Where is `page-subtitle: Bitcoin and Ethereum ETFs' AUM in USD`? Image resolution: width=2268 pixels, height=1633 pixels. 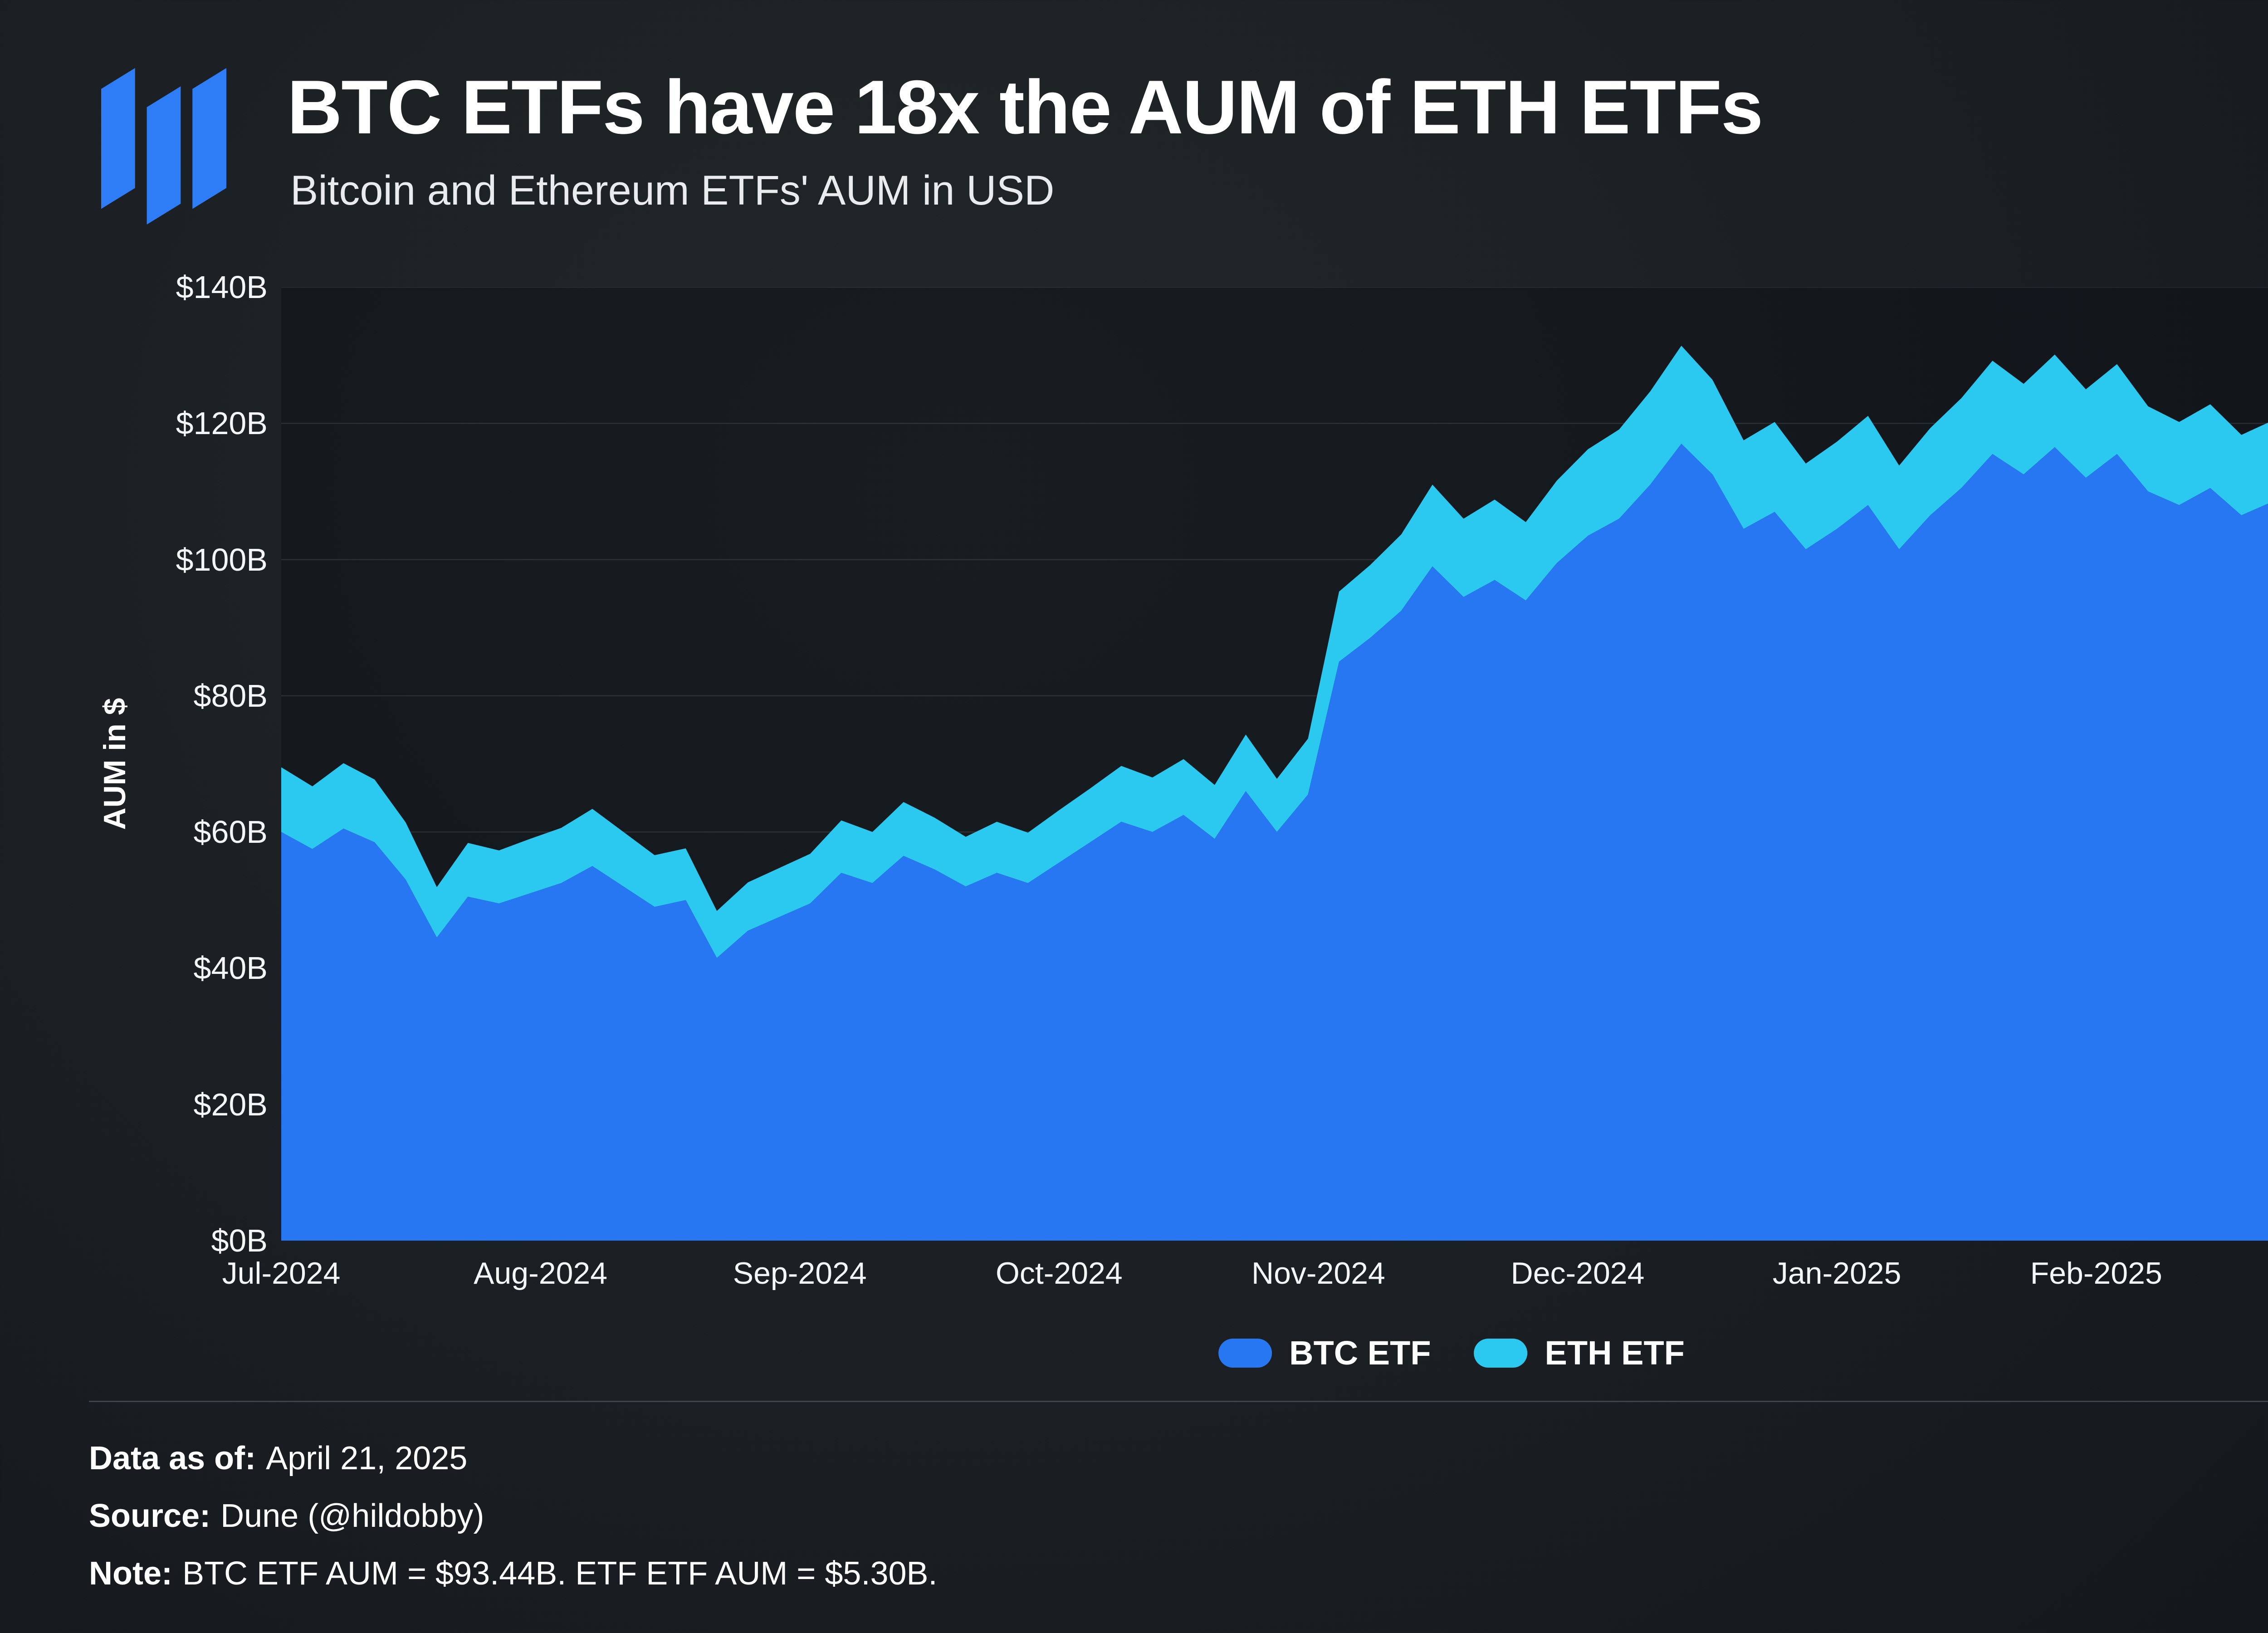 page-subtitle: Bitcoin and Ethereum ETFs' AUM in USD is located at coordinates (673, 190).